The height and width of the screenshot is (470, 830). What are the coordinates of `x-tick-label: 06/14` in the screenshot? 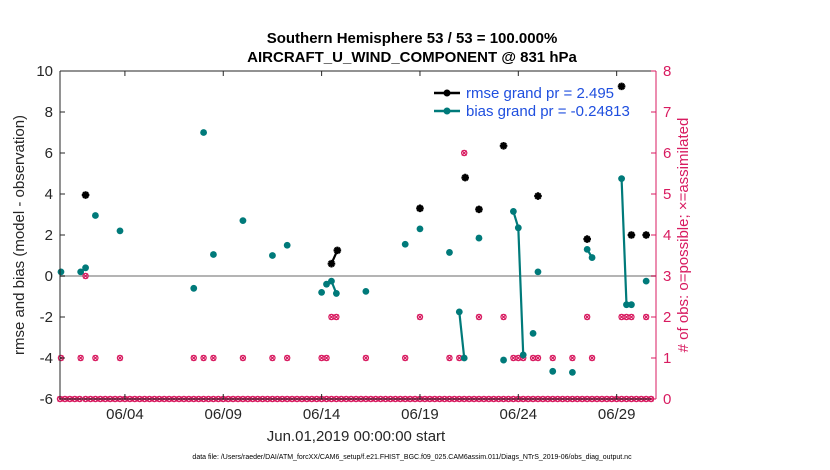 It's located at (322, 414).